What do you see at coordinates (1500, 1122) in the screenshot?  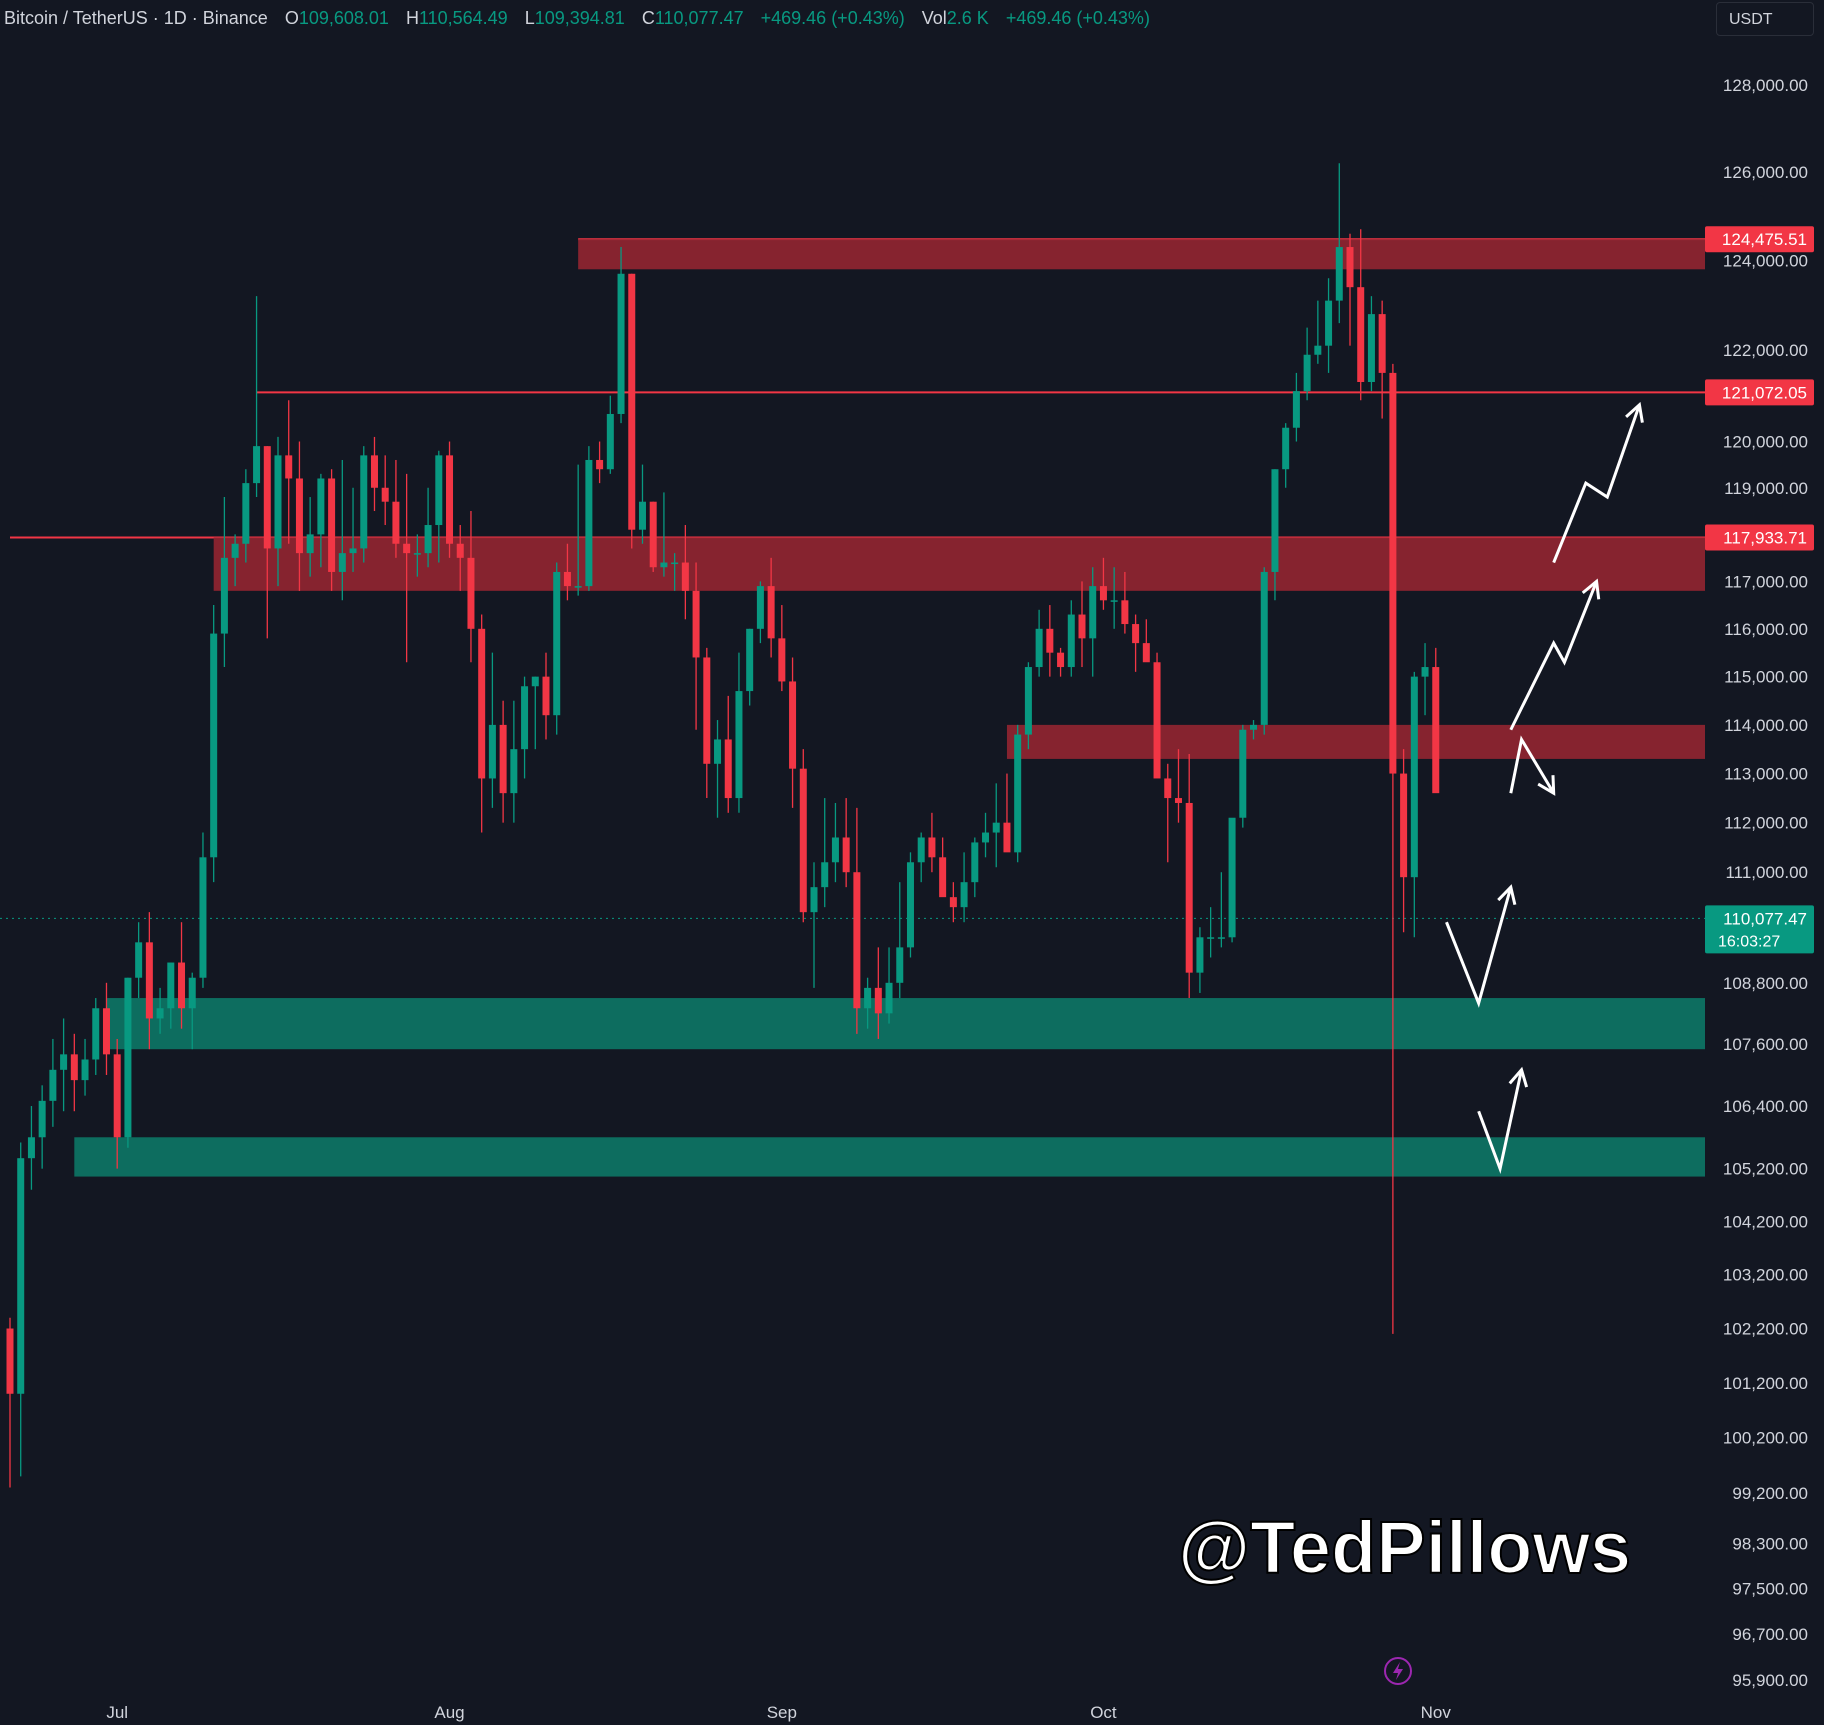 I see `bounce-arrow-lower` at bounding box center [1500, 1122].